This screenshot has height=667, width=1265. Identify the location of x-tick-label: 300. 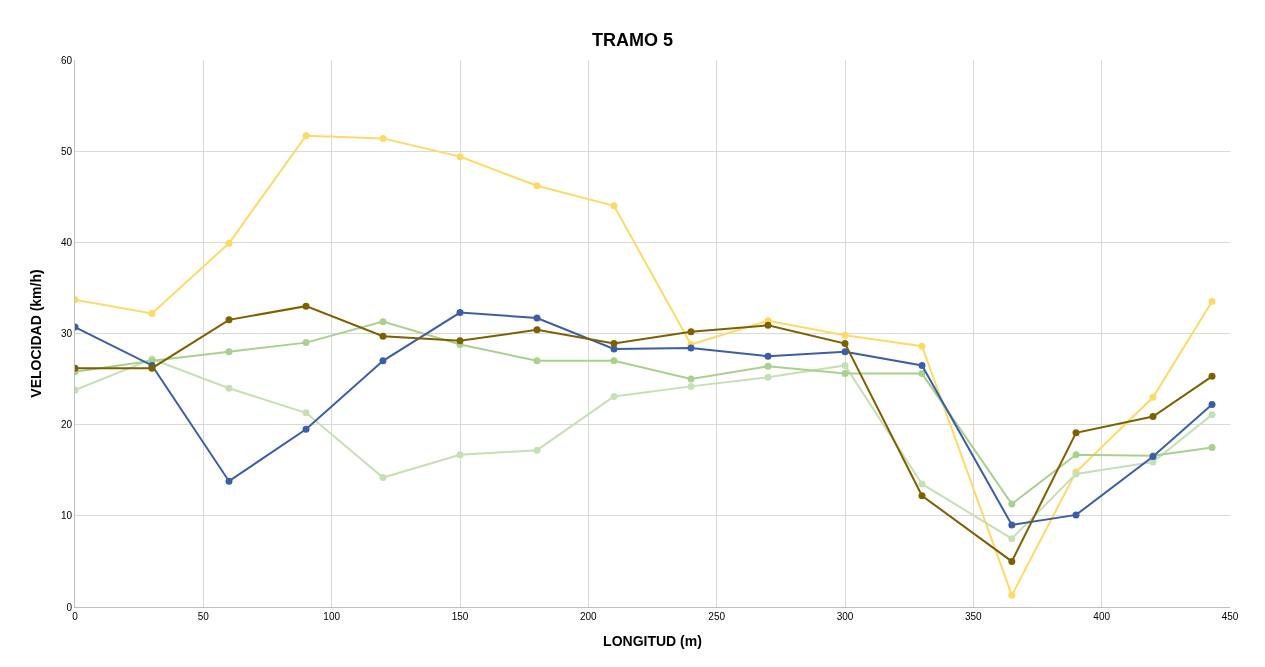
(845, 616).